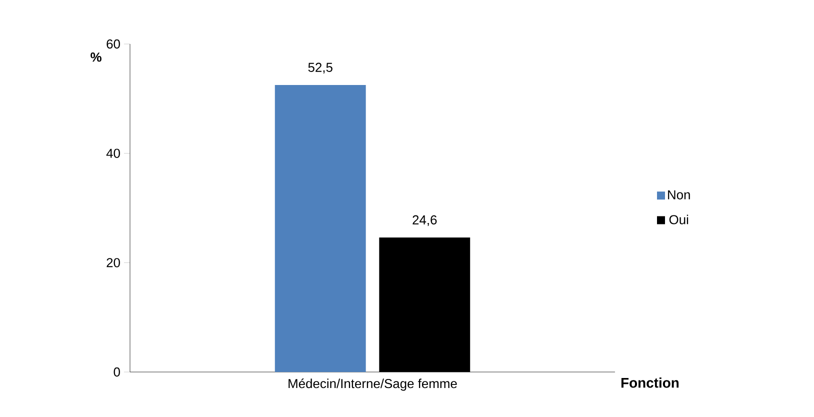 This screenshot has width=814, height=417. I want to click on legend-label: Oui, so click(678, 219).